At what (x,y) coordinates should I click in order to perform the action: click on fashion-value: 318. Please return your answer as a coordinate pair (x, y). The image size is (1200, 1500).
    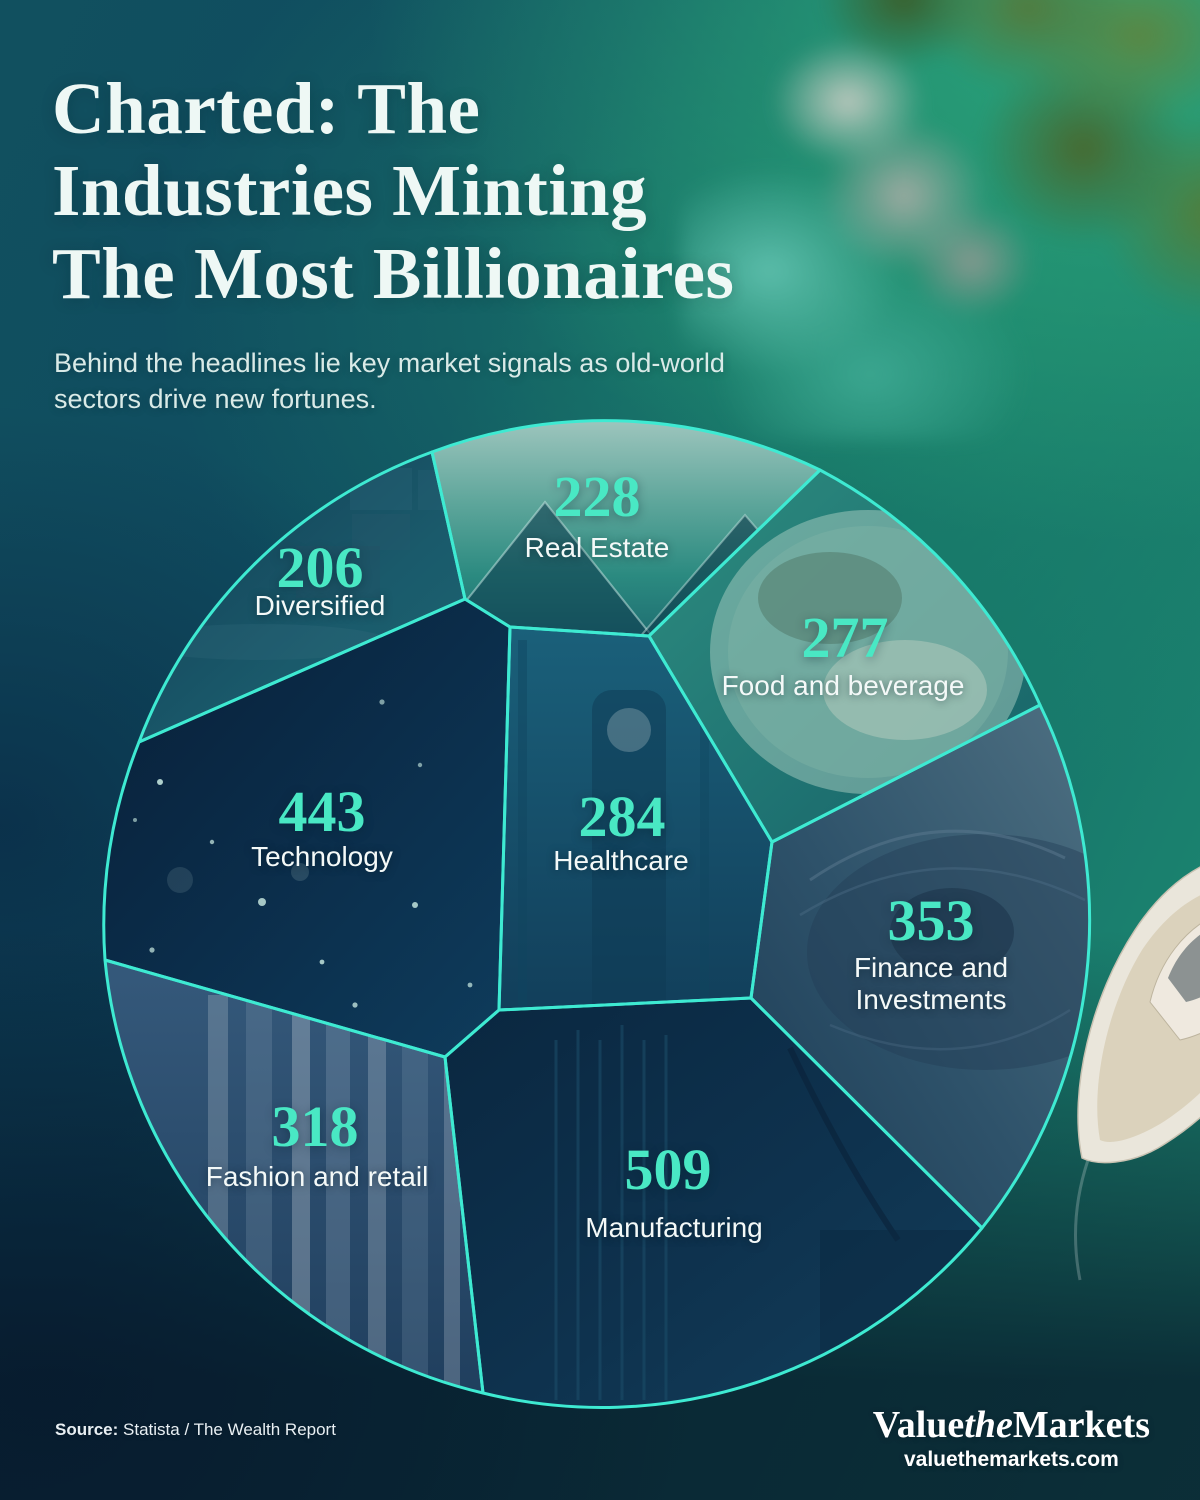
    Looking at the image, I should click on (315, 1126).